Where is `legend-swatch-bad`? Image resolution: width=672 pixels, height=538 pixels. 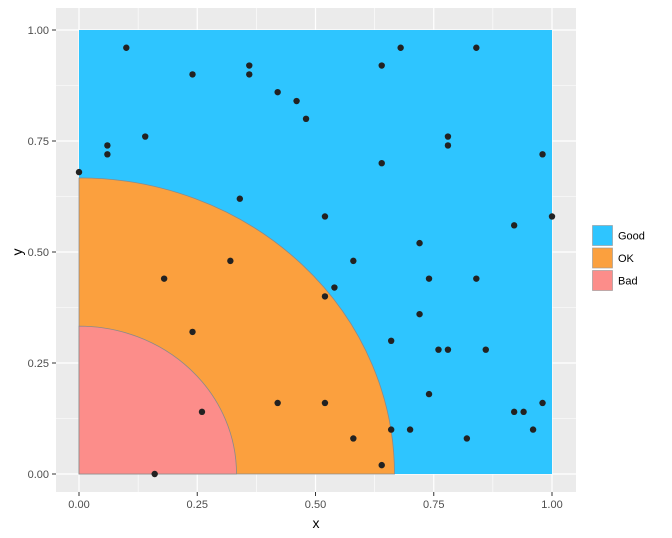
legend-swatch-bad is located at coordinates (602, 280).